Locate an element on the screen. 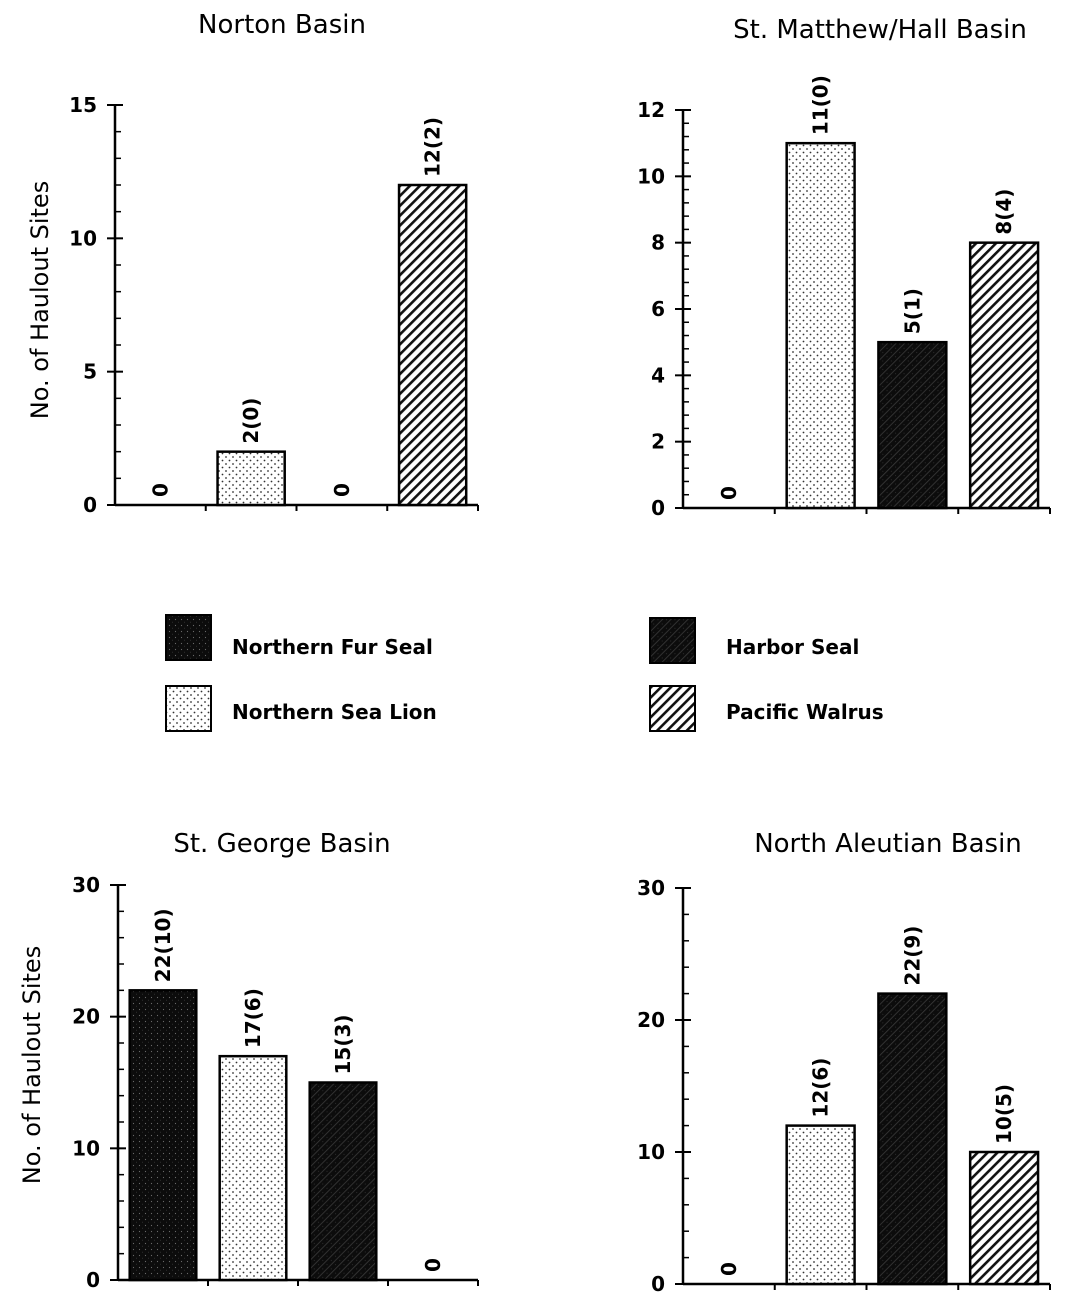 The height and width of the screenshot is (1293, 1070). data-label: 12(6) is located at coordinates (821, 1088).